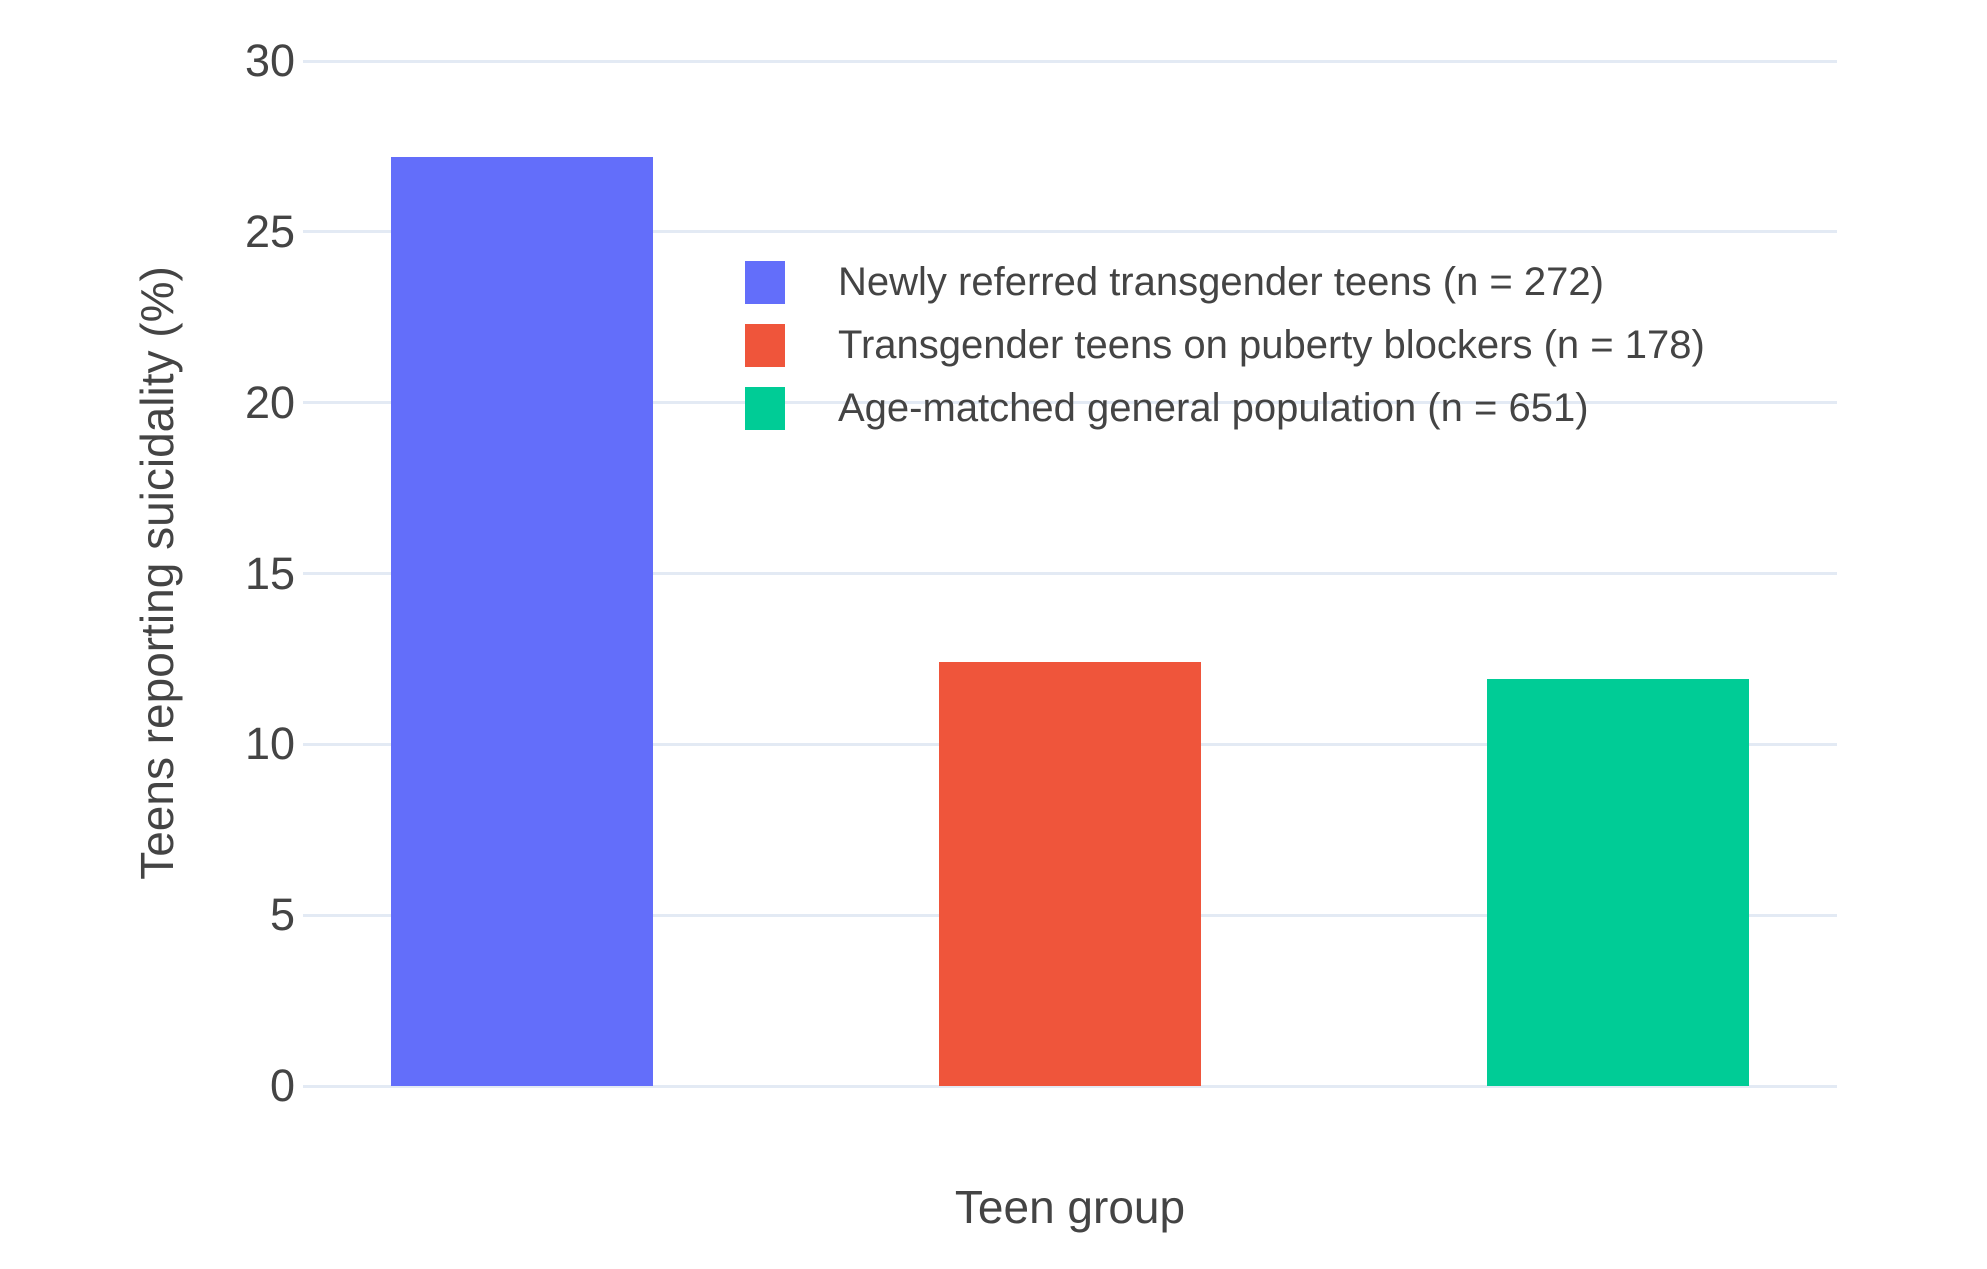 The image size is (1987, 1269). I want to click on x-axis-title: Teen group, so click(1070, 1207).